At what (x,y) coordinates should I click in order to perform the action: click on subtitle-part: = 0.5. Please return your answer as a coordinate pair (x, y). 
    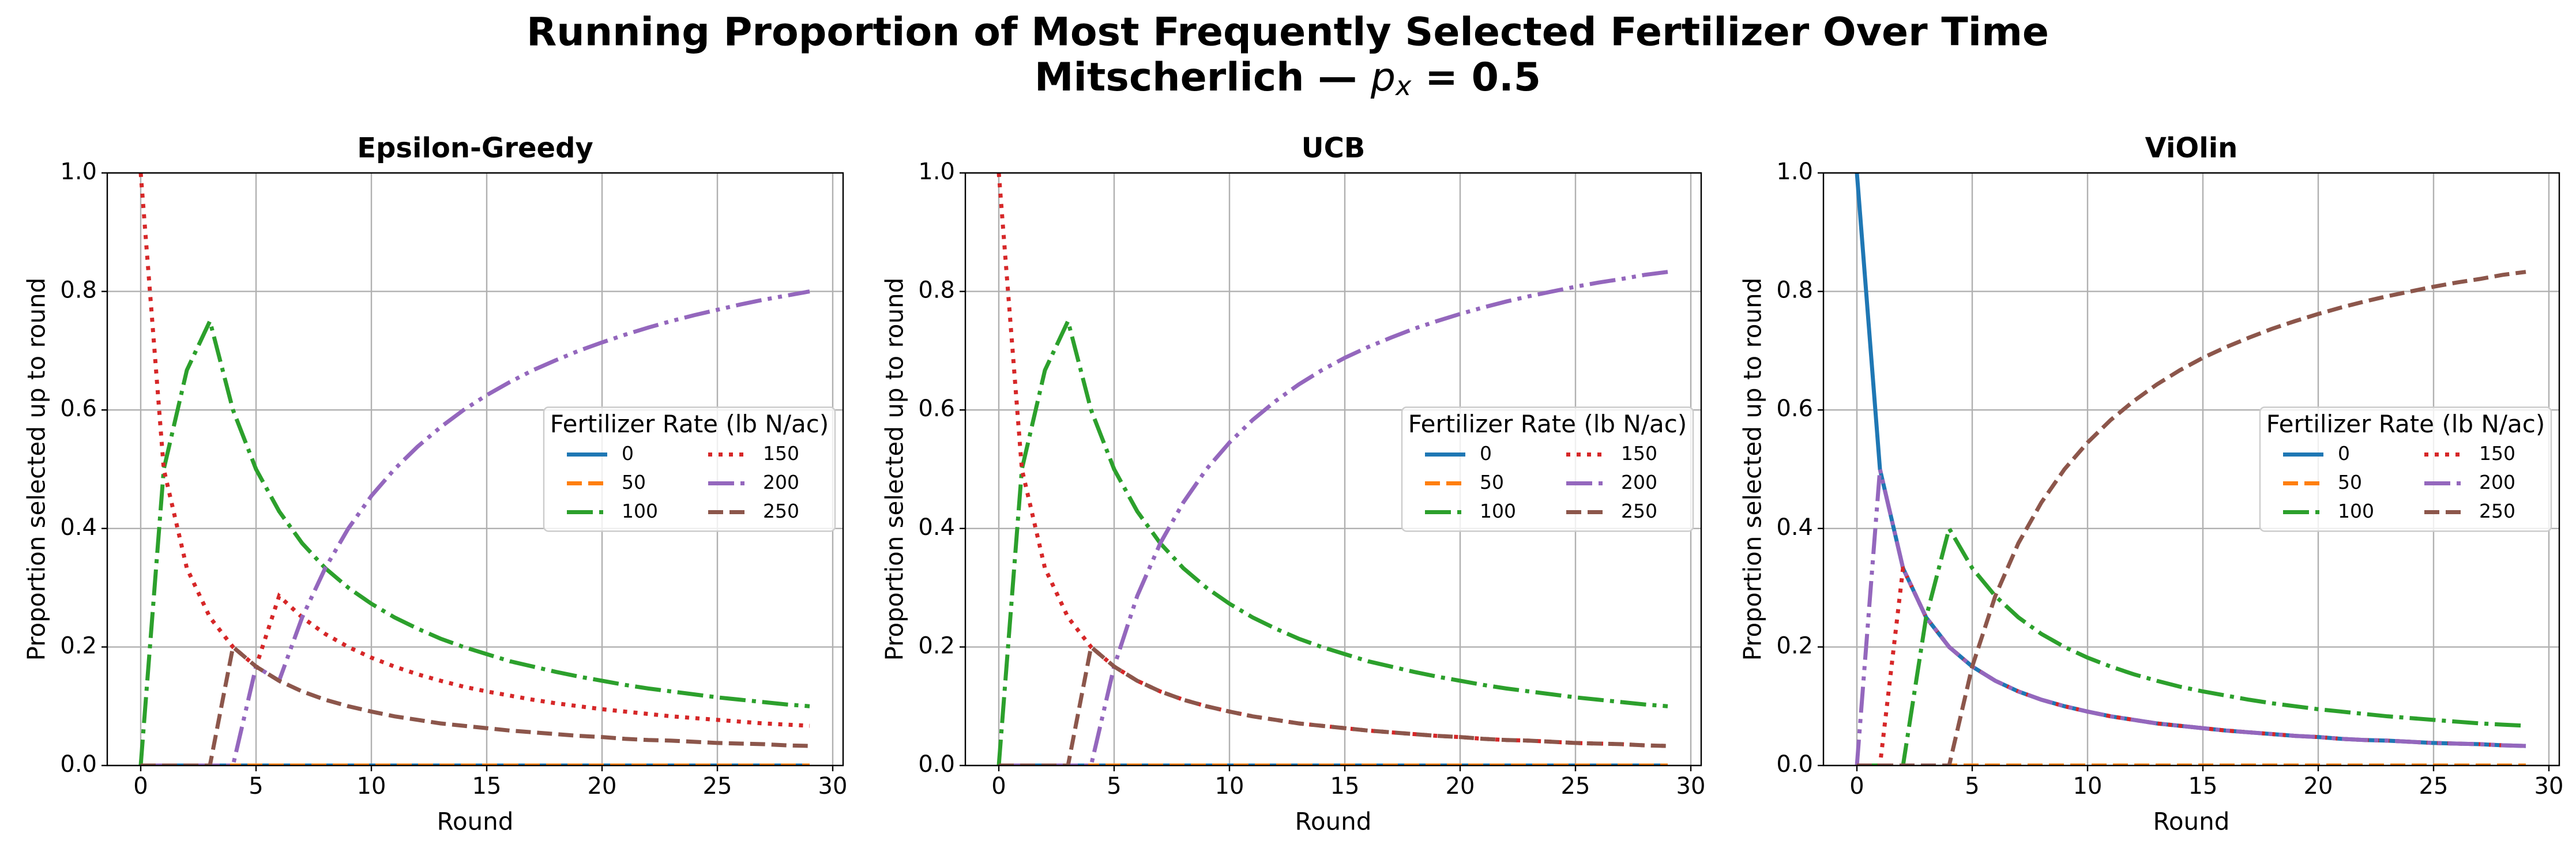
    Looking at the image, I should click on (1476, 77).